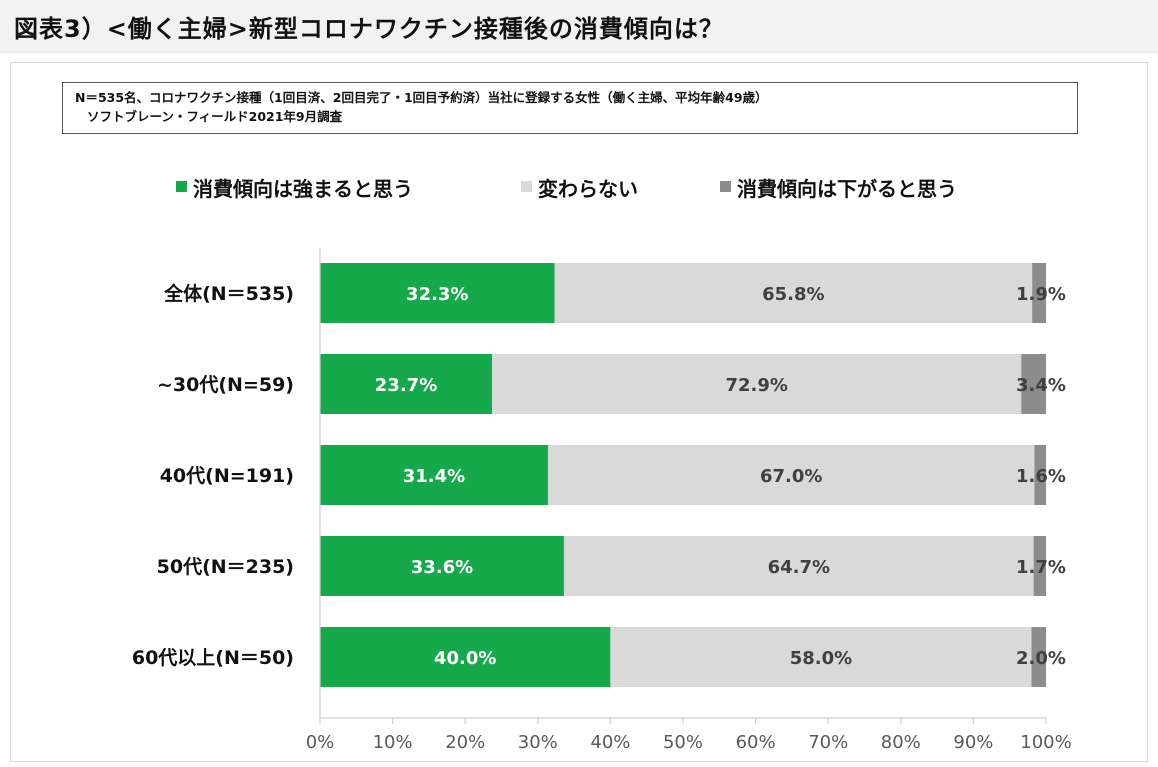 The width and height of the screenshot is (1158, 767). I want to click on data-label-3-2: 1.7%, so click(1041, 567).